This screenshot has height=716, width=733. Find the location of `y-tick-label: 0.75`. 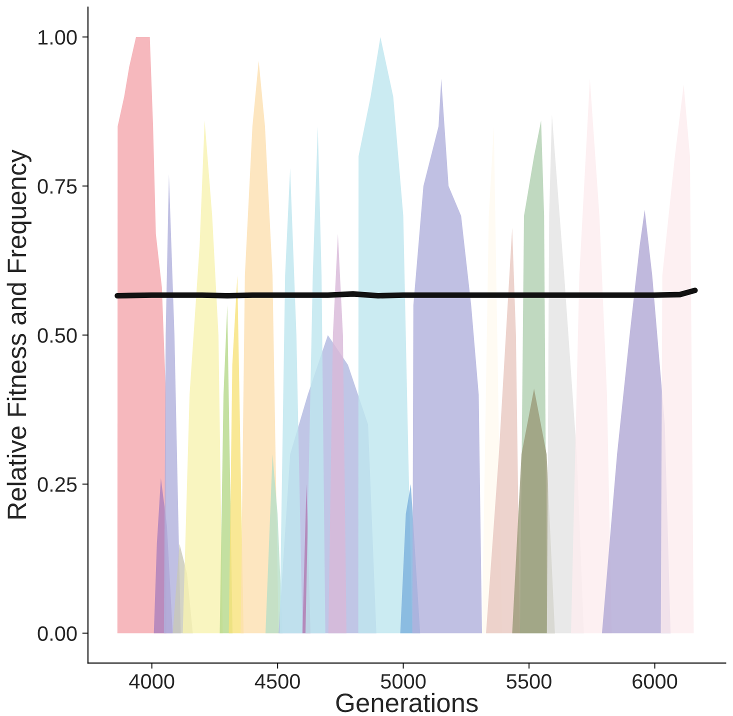

y-tick-label: 0.75 is located at coordinates (57, 186).